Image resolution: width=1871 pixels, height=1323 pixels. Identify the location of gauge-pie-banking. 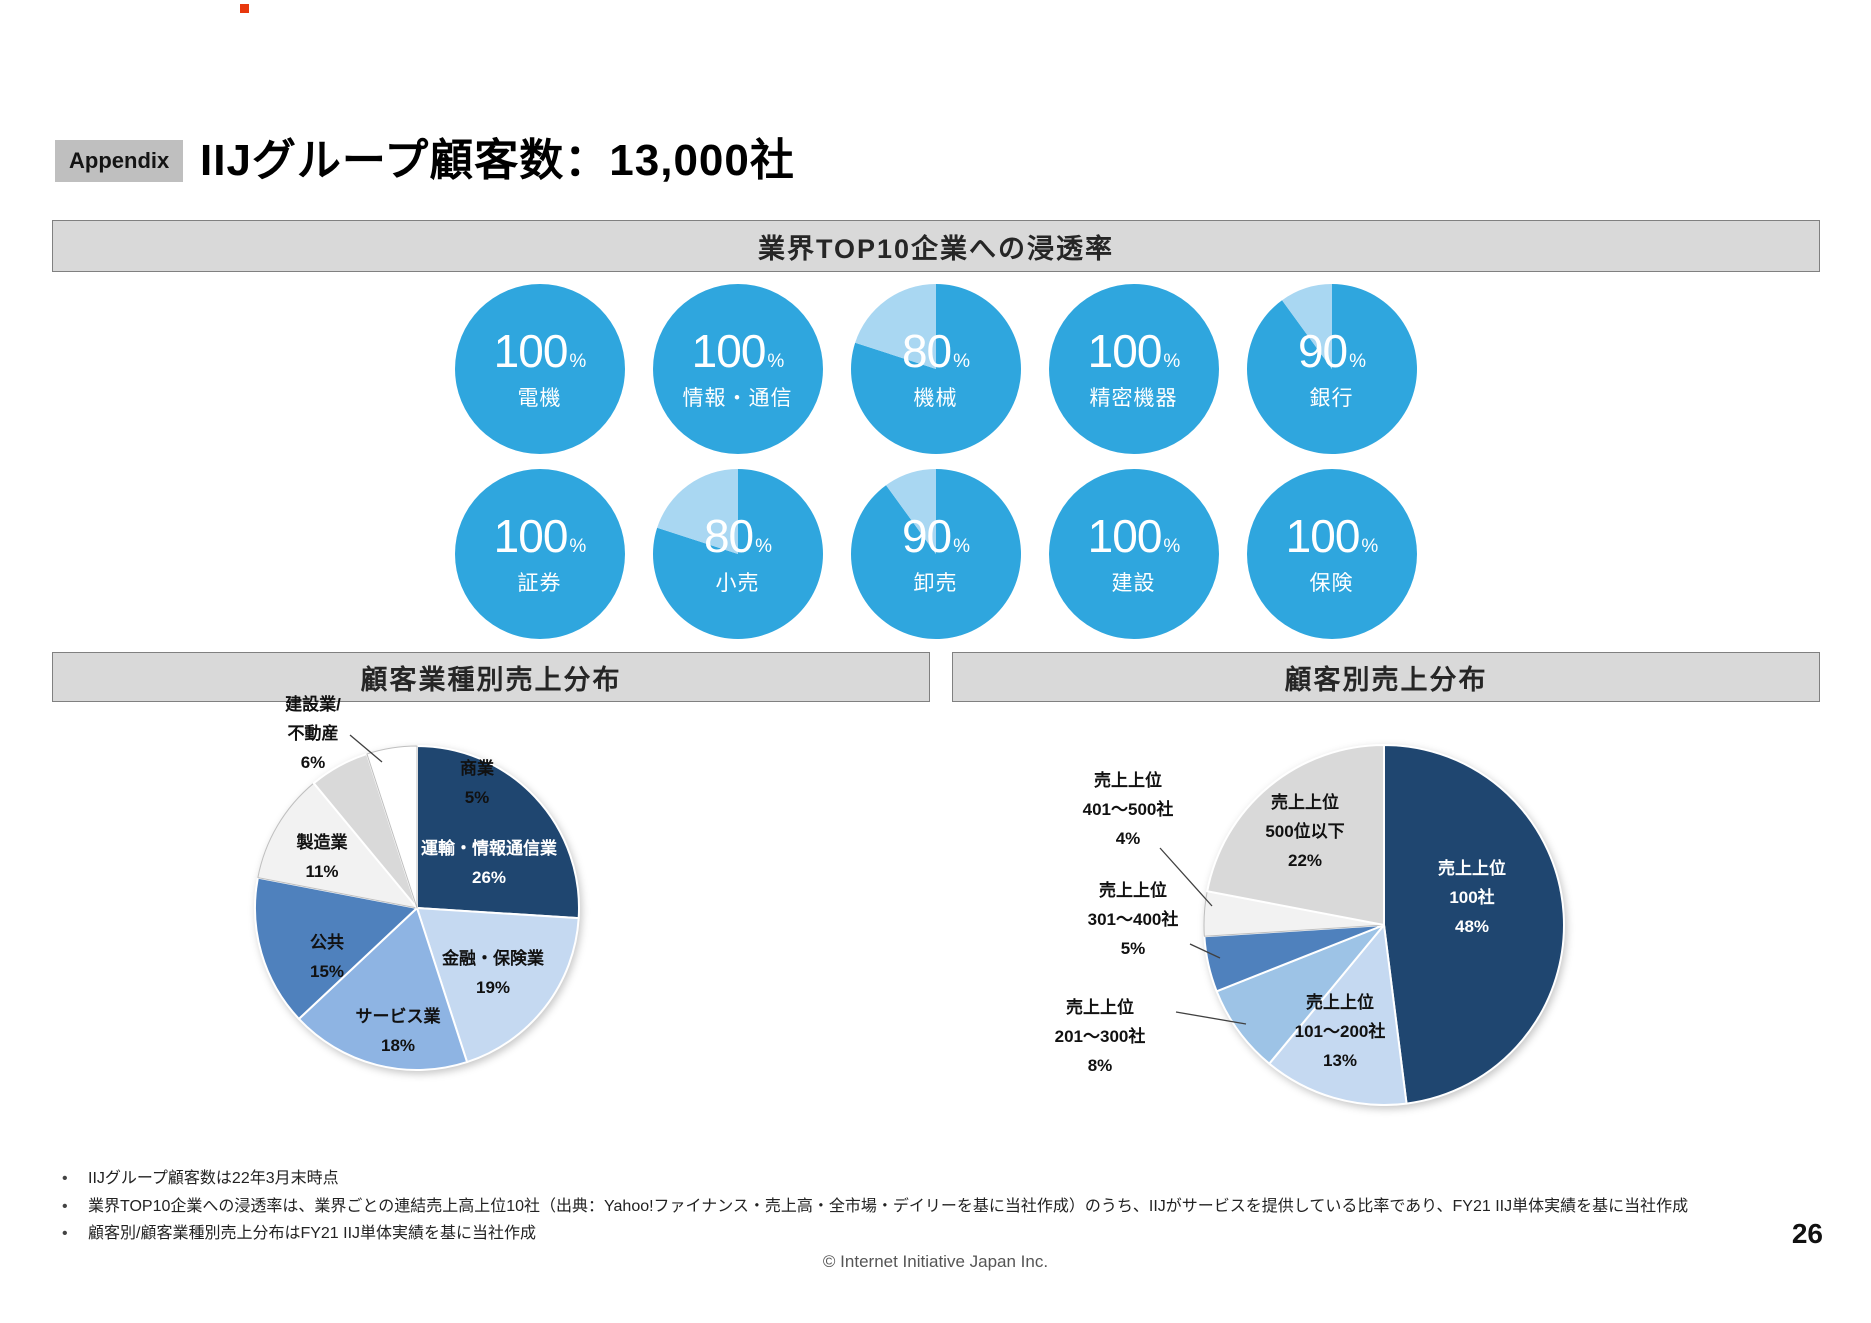
(1331, 369).